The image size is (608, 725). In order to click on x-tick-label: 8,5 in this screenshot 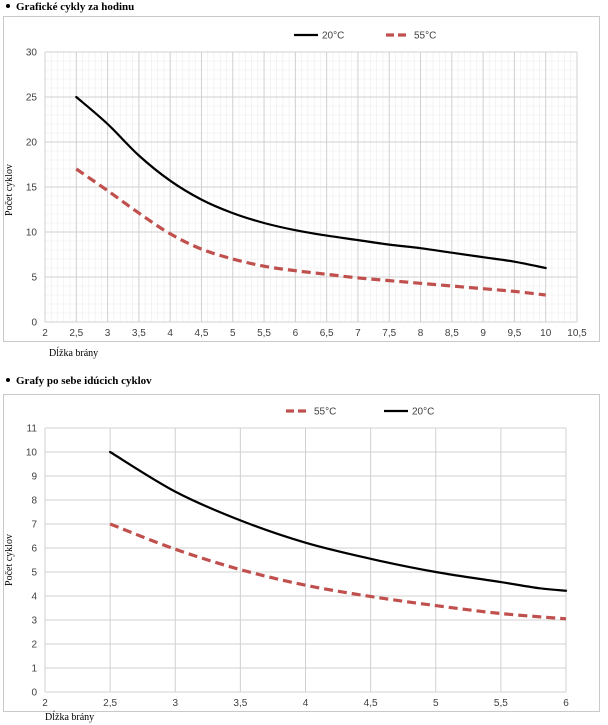, I will do `click(452, 333)`.